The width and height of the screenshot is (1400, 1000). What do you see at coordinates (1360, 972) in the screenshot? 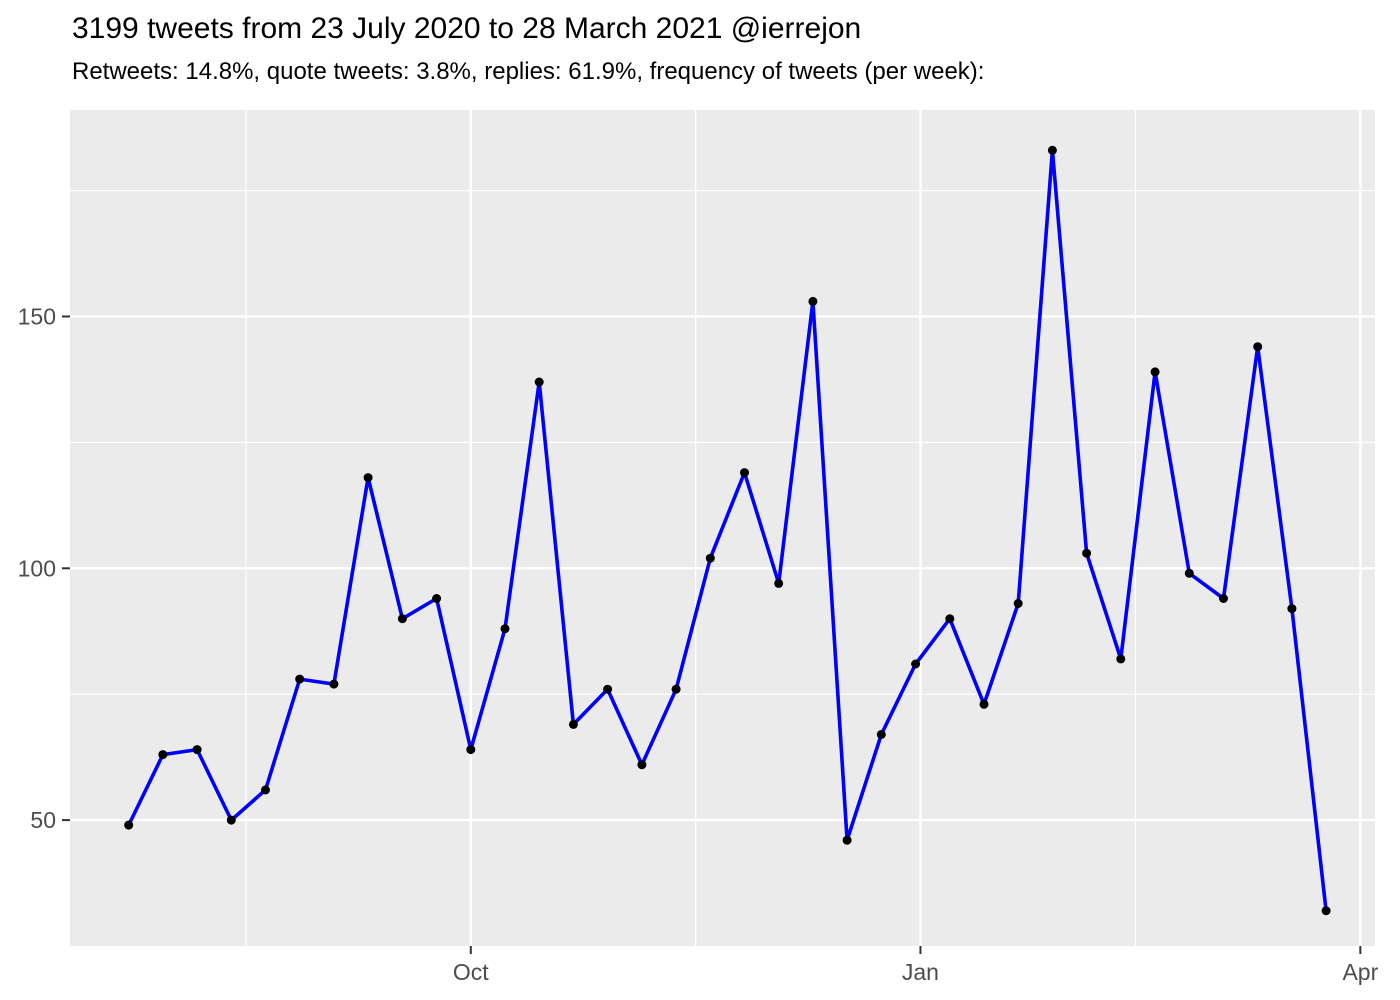
I see `x-tick-label: Apr` at bounding box center [1360, 972].